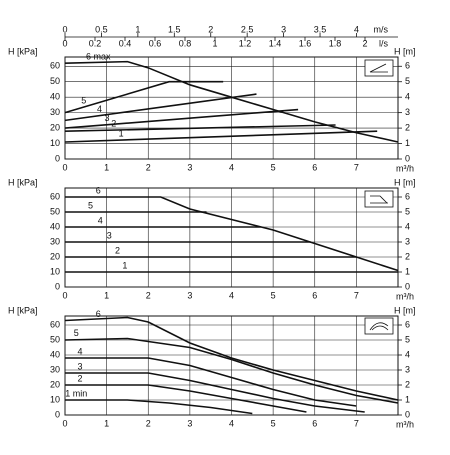 The width and height of the screenshot is (450, 455). I want to click on icon, so click(379, 197).